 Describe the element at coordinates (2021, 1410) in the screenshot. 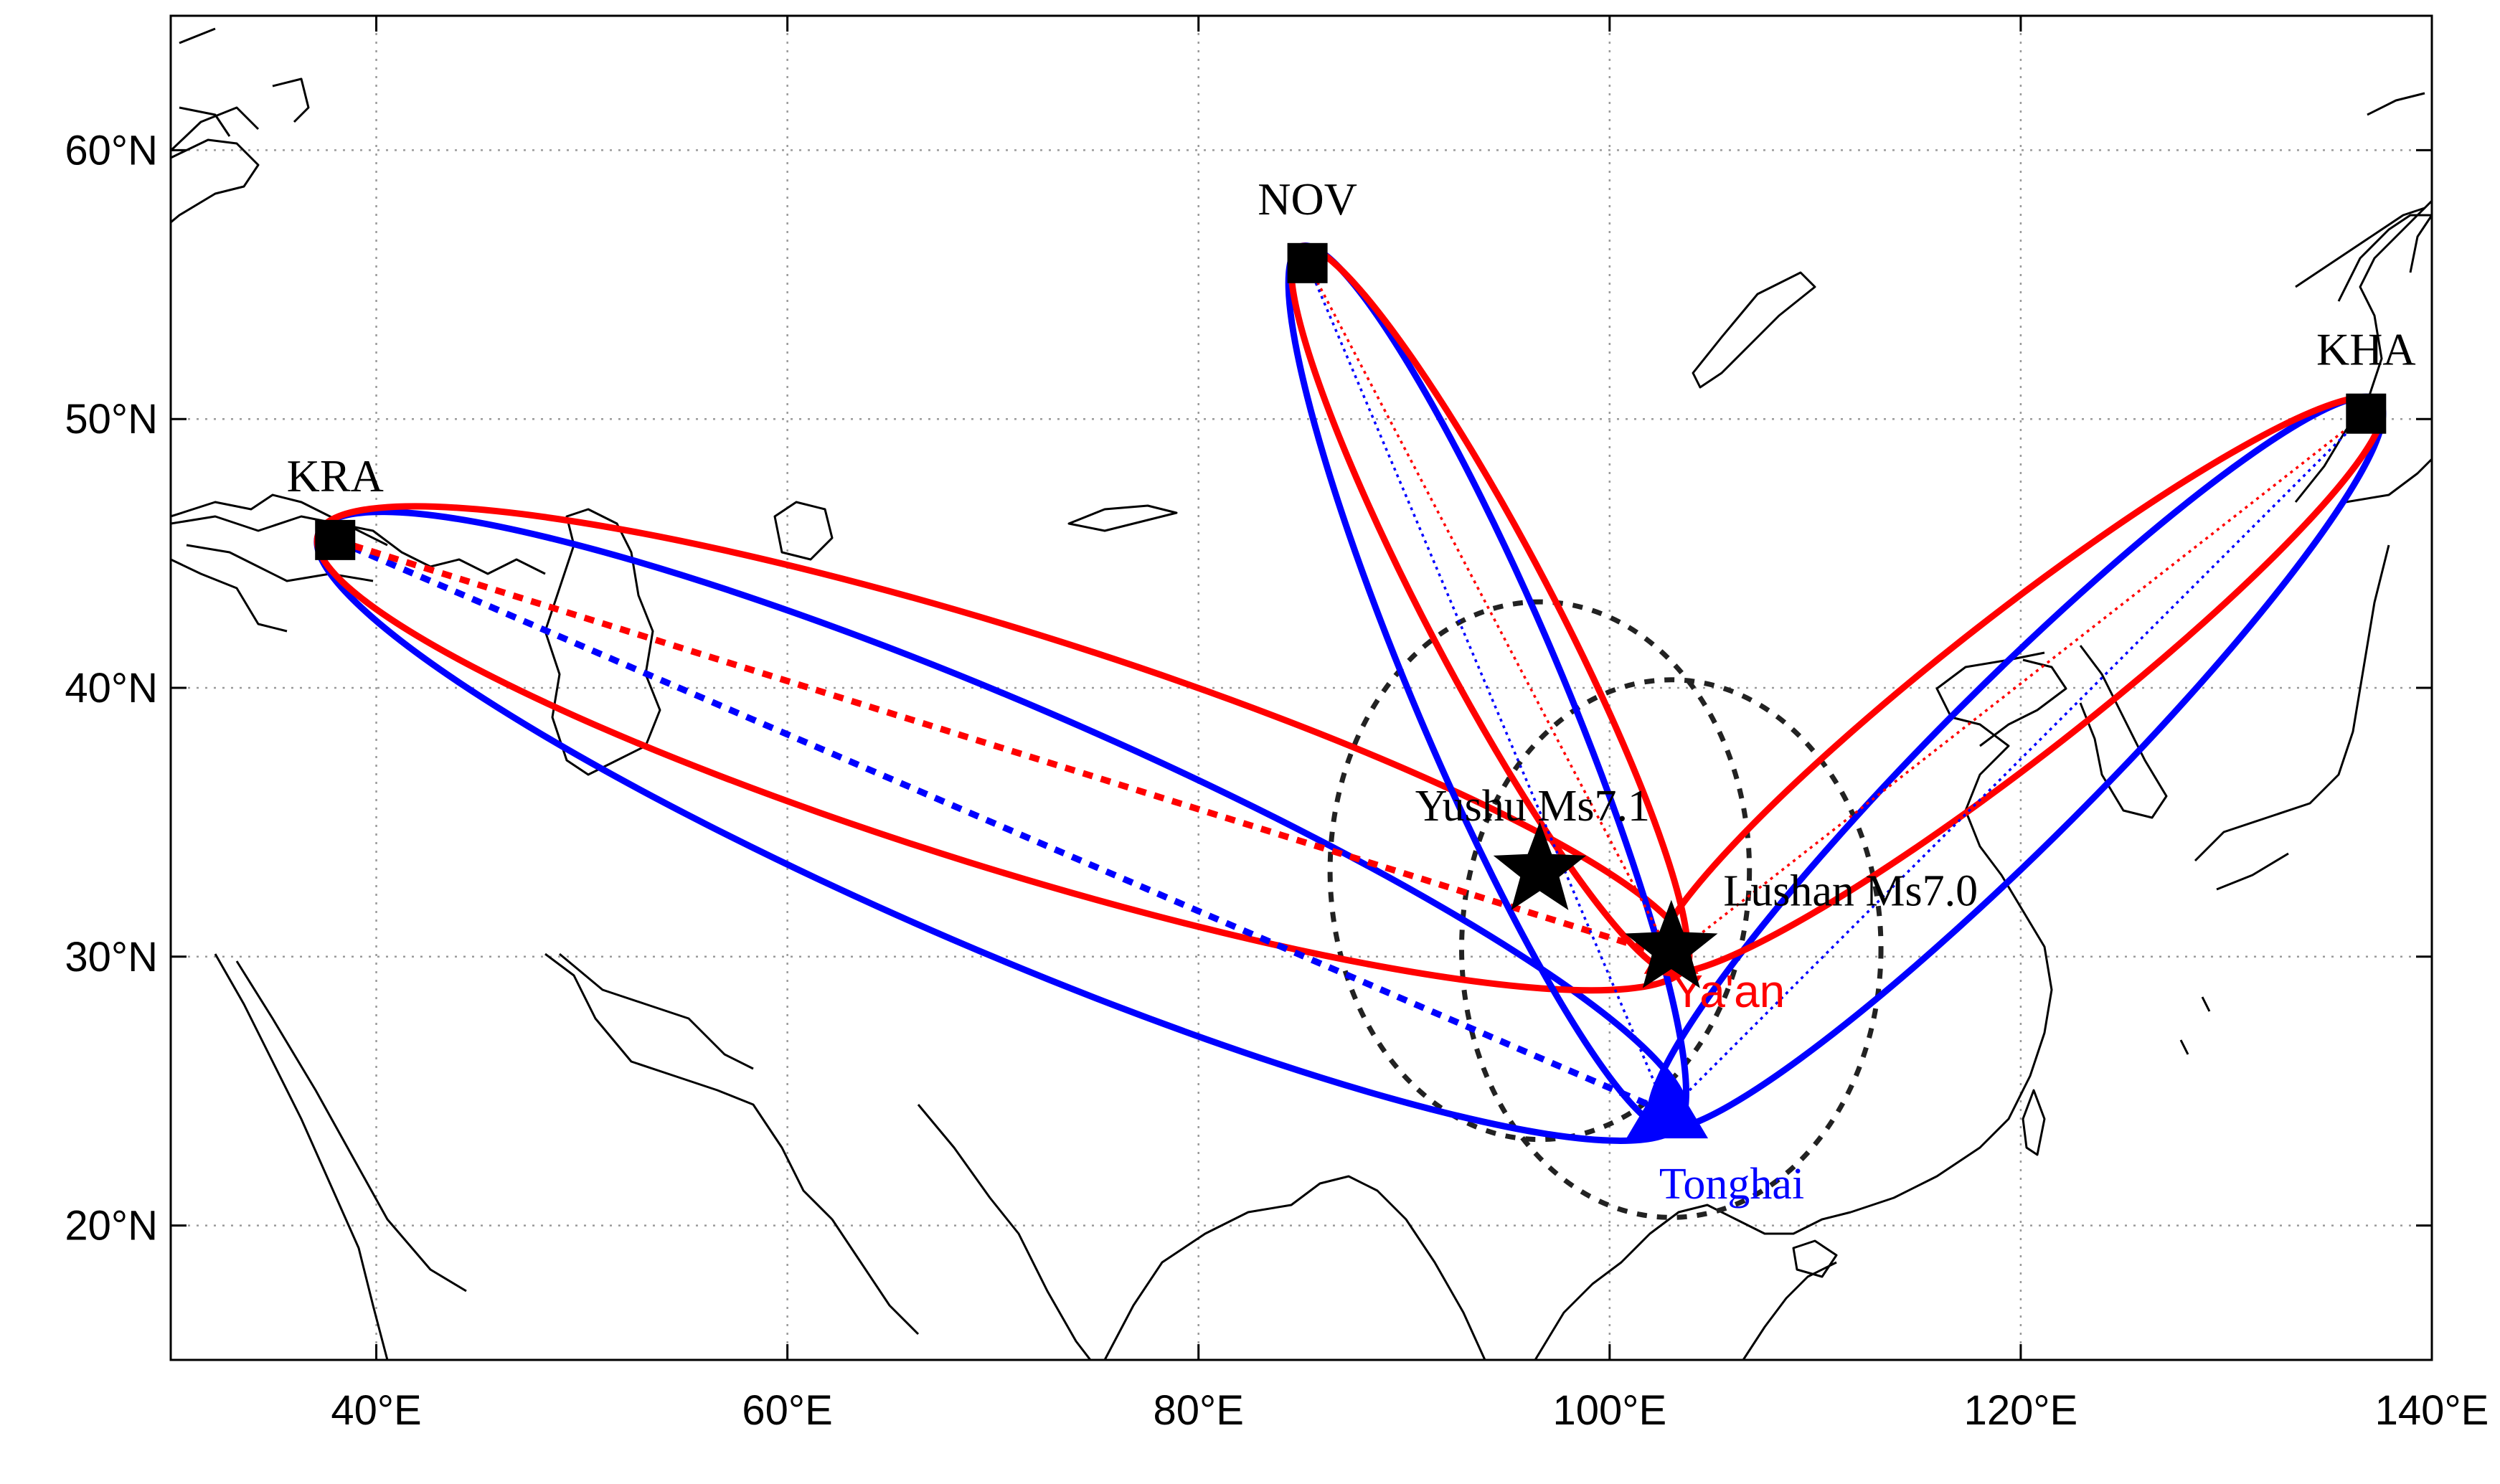

I see `x-tick-label: 120°E` at that location.